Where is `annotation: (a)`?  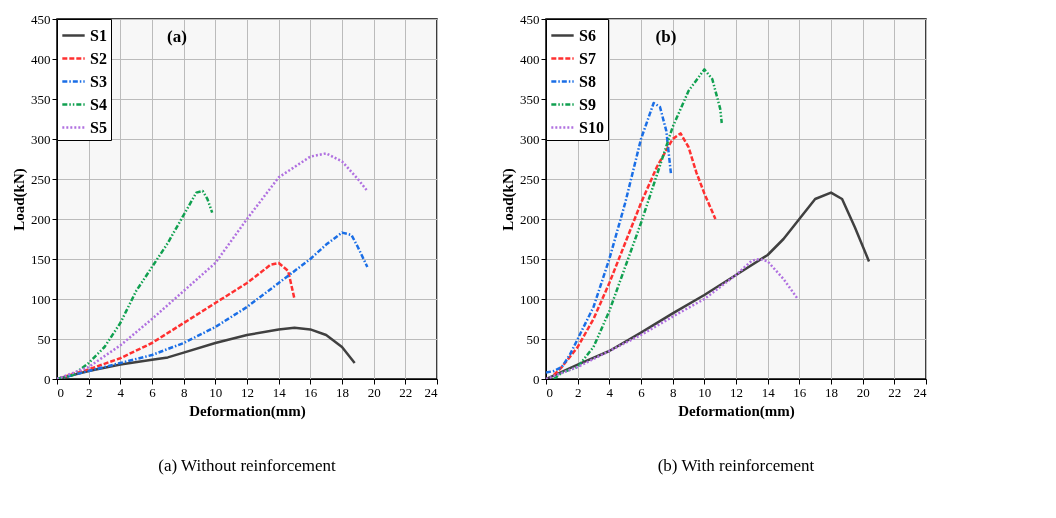 annotation: (a) is located at coordinates (177, 36).